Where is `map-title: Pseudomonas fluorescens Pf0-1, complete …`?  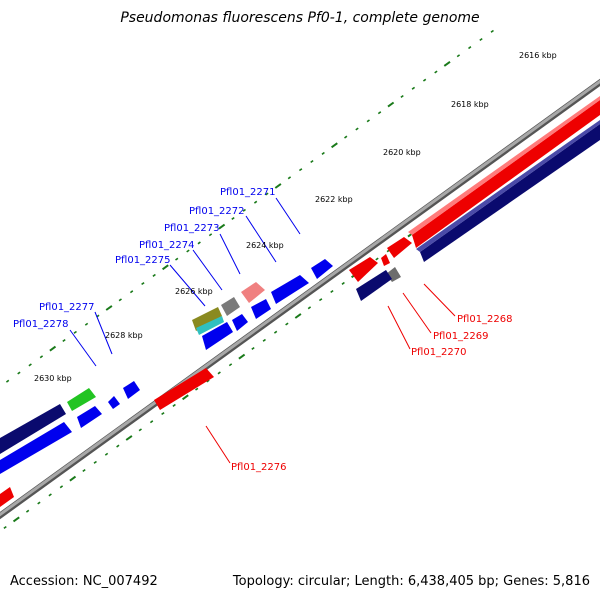 map-title: Pseudomonas fluorescens Pf0-1, complete … is located at coordinates (299, 18).